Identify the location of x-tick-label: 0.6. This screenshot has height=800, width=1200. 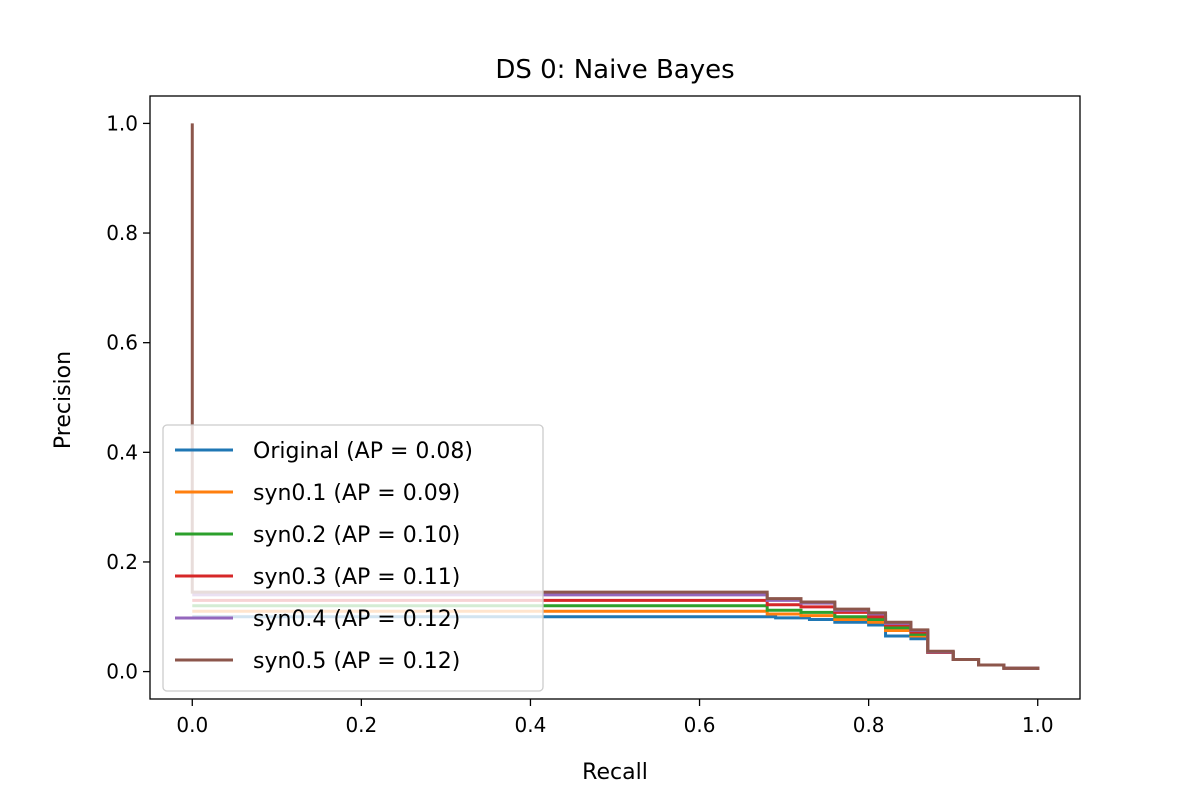
(700, 725).